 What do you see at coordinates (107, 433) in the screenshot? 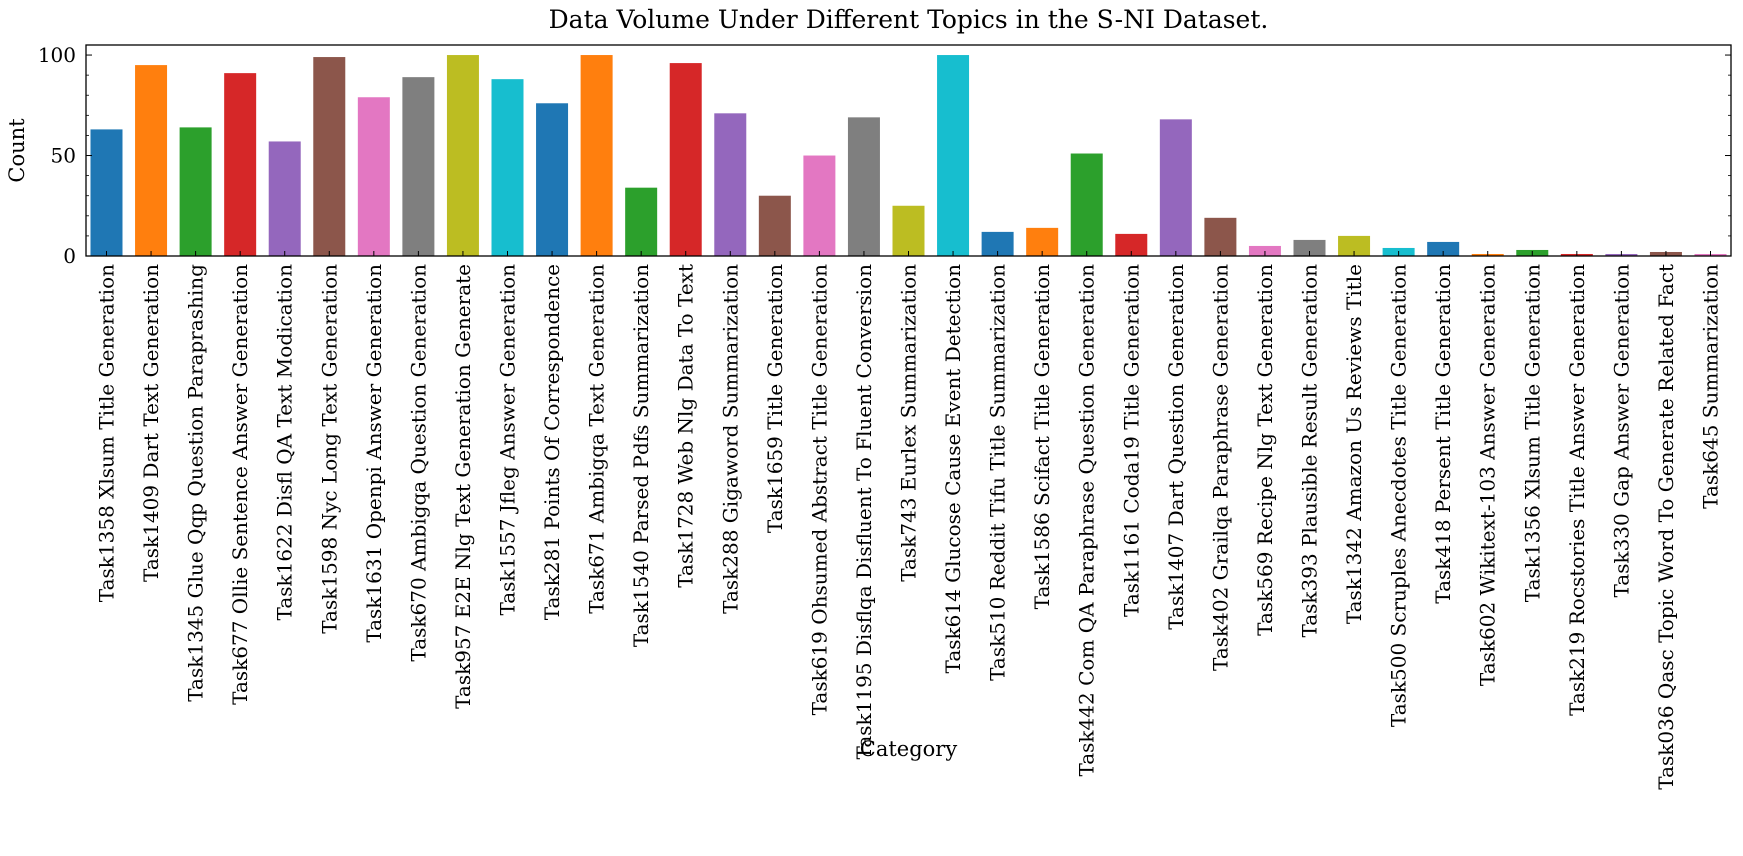
I see `x-tick-label: Task1358 Xlsum Title Generation` at bounding box center [107, 433].